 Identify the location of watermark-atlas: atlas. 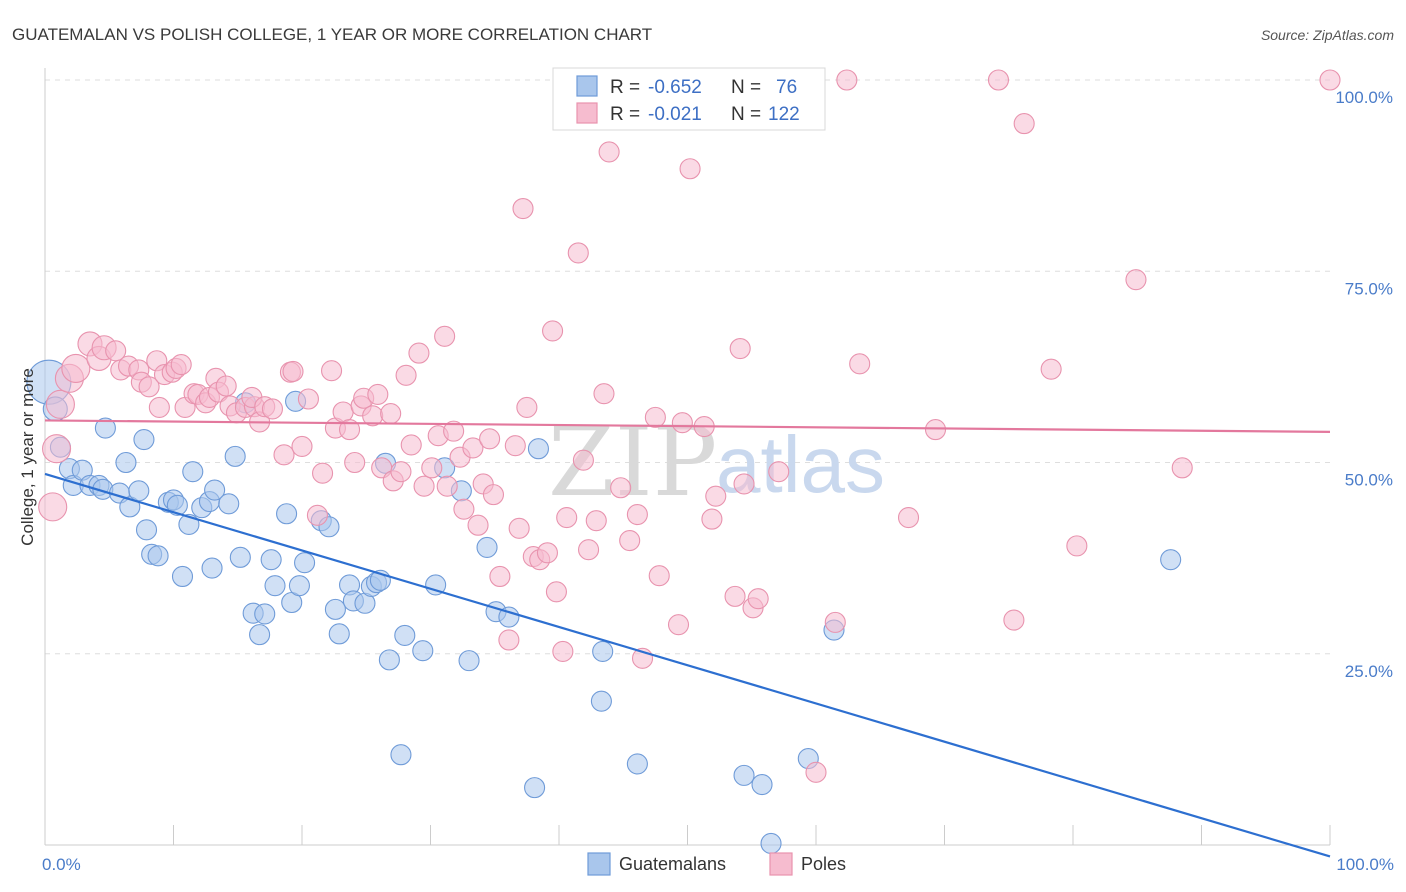
(800, 464).